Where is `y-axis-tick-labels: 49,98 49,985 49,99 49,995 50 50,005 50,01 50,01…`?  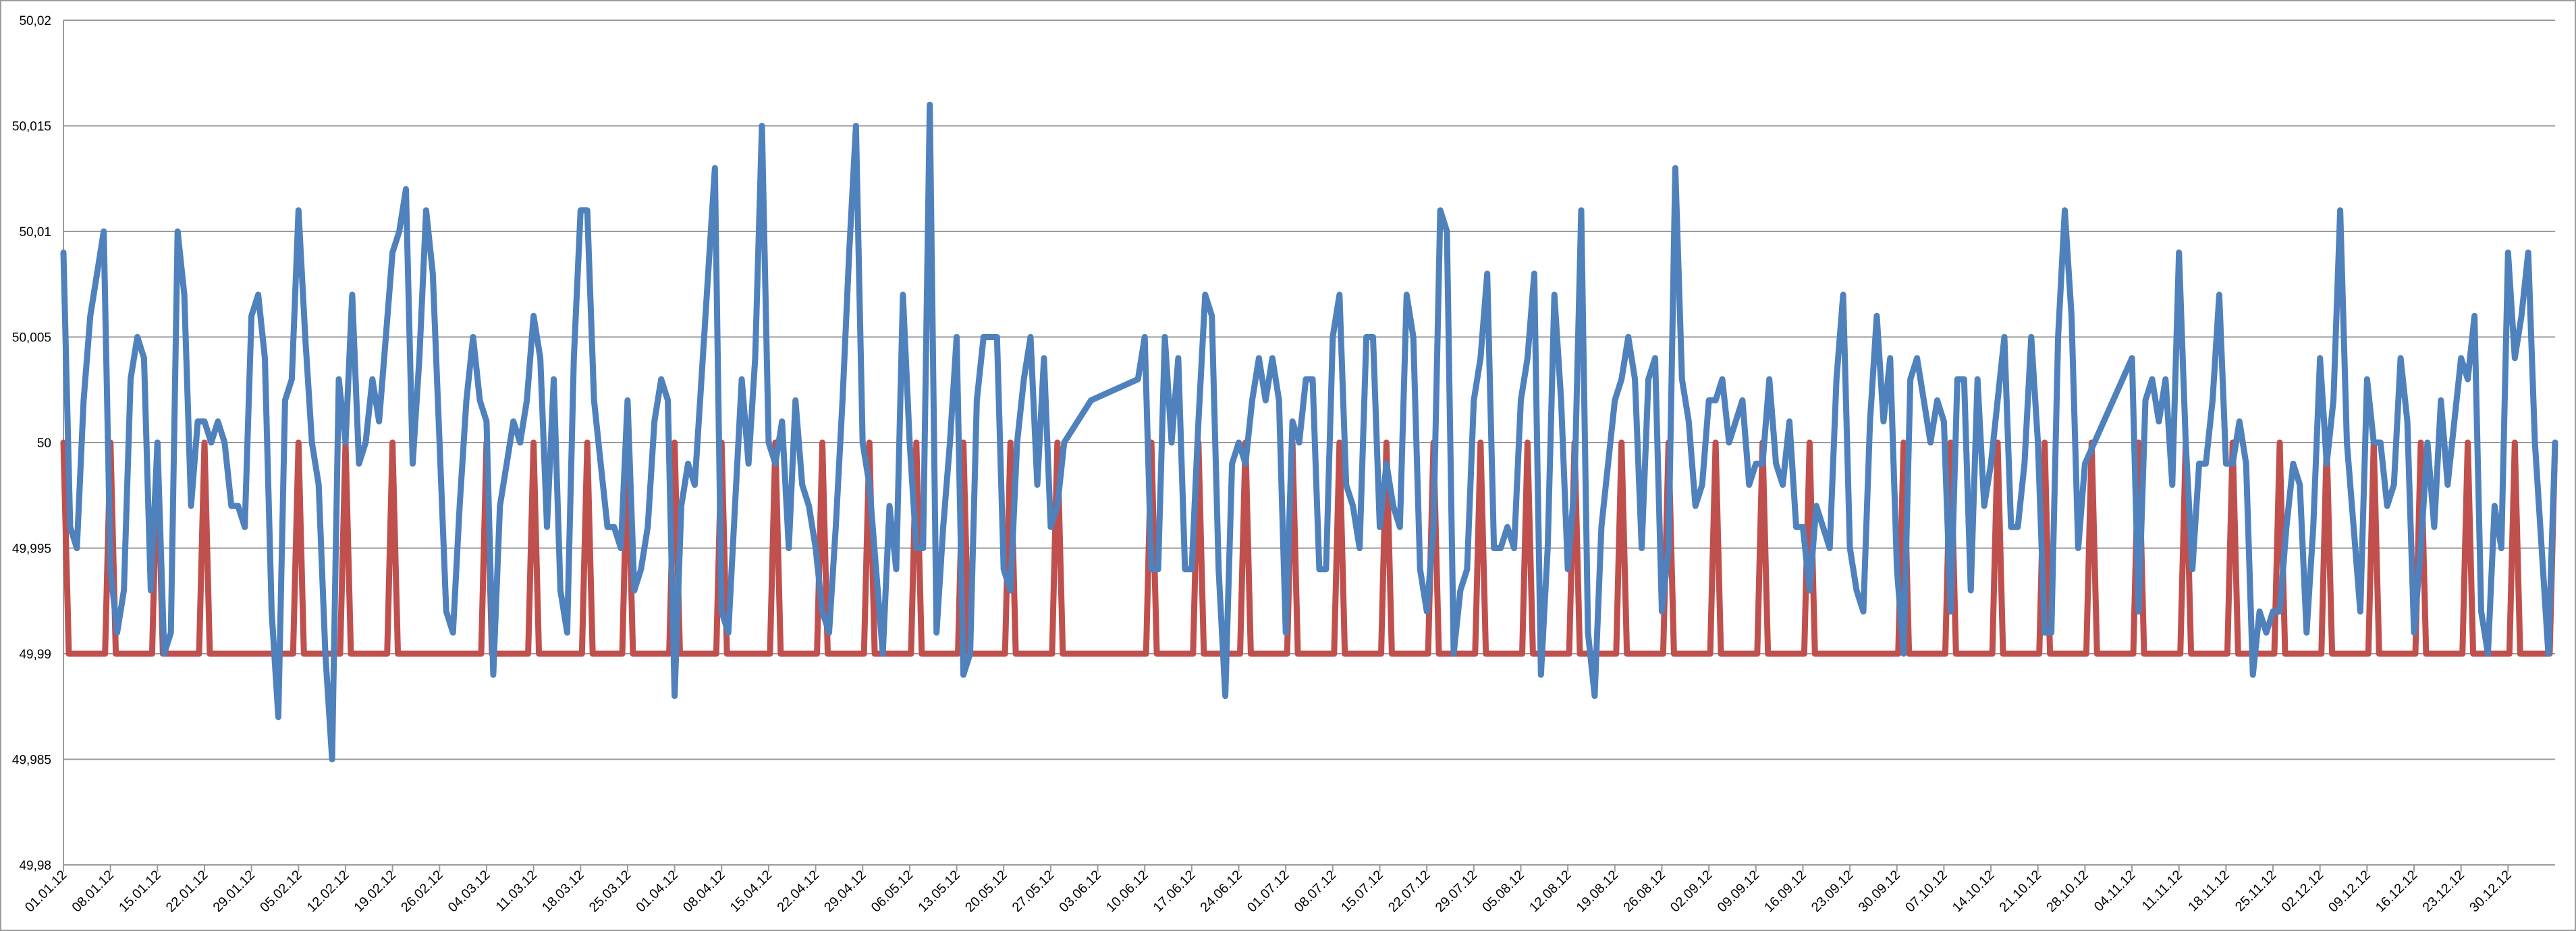
y-axis-tick-labels: 49,98 49,985 49,99 49,995 50 50,005 50,01 50,01… is located at coordinates (31, 443).